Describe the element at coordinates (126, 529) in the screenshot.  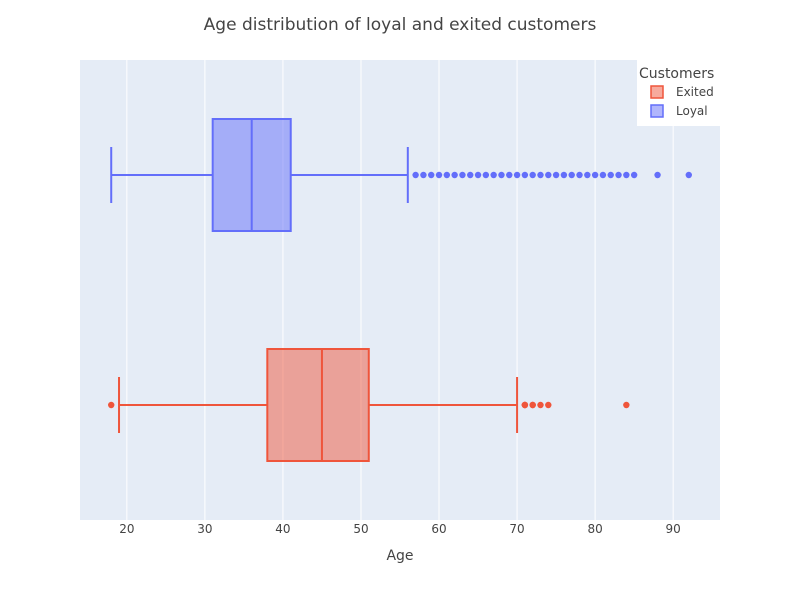
I see `x-tick-label: 20` at that location.